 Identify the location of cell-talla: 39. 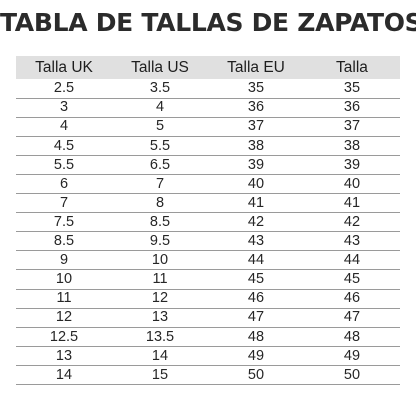
(352, 165).